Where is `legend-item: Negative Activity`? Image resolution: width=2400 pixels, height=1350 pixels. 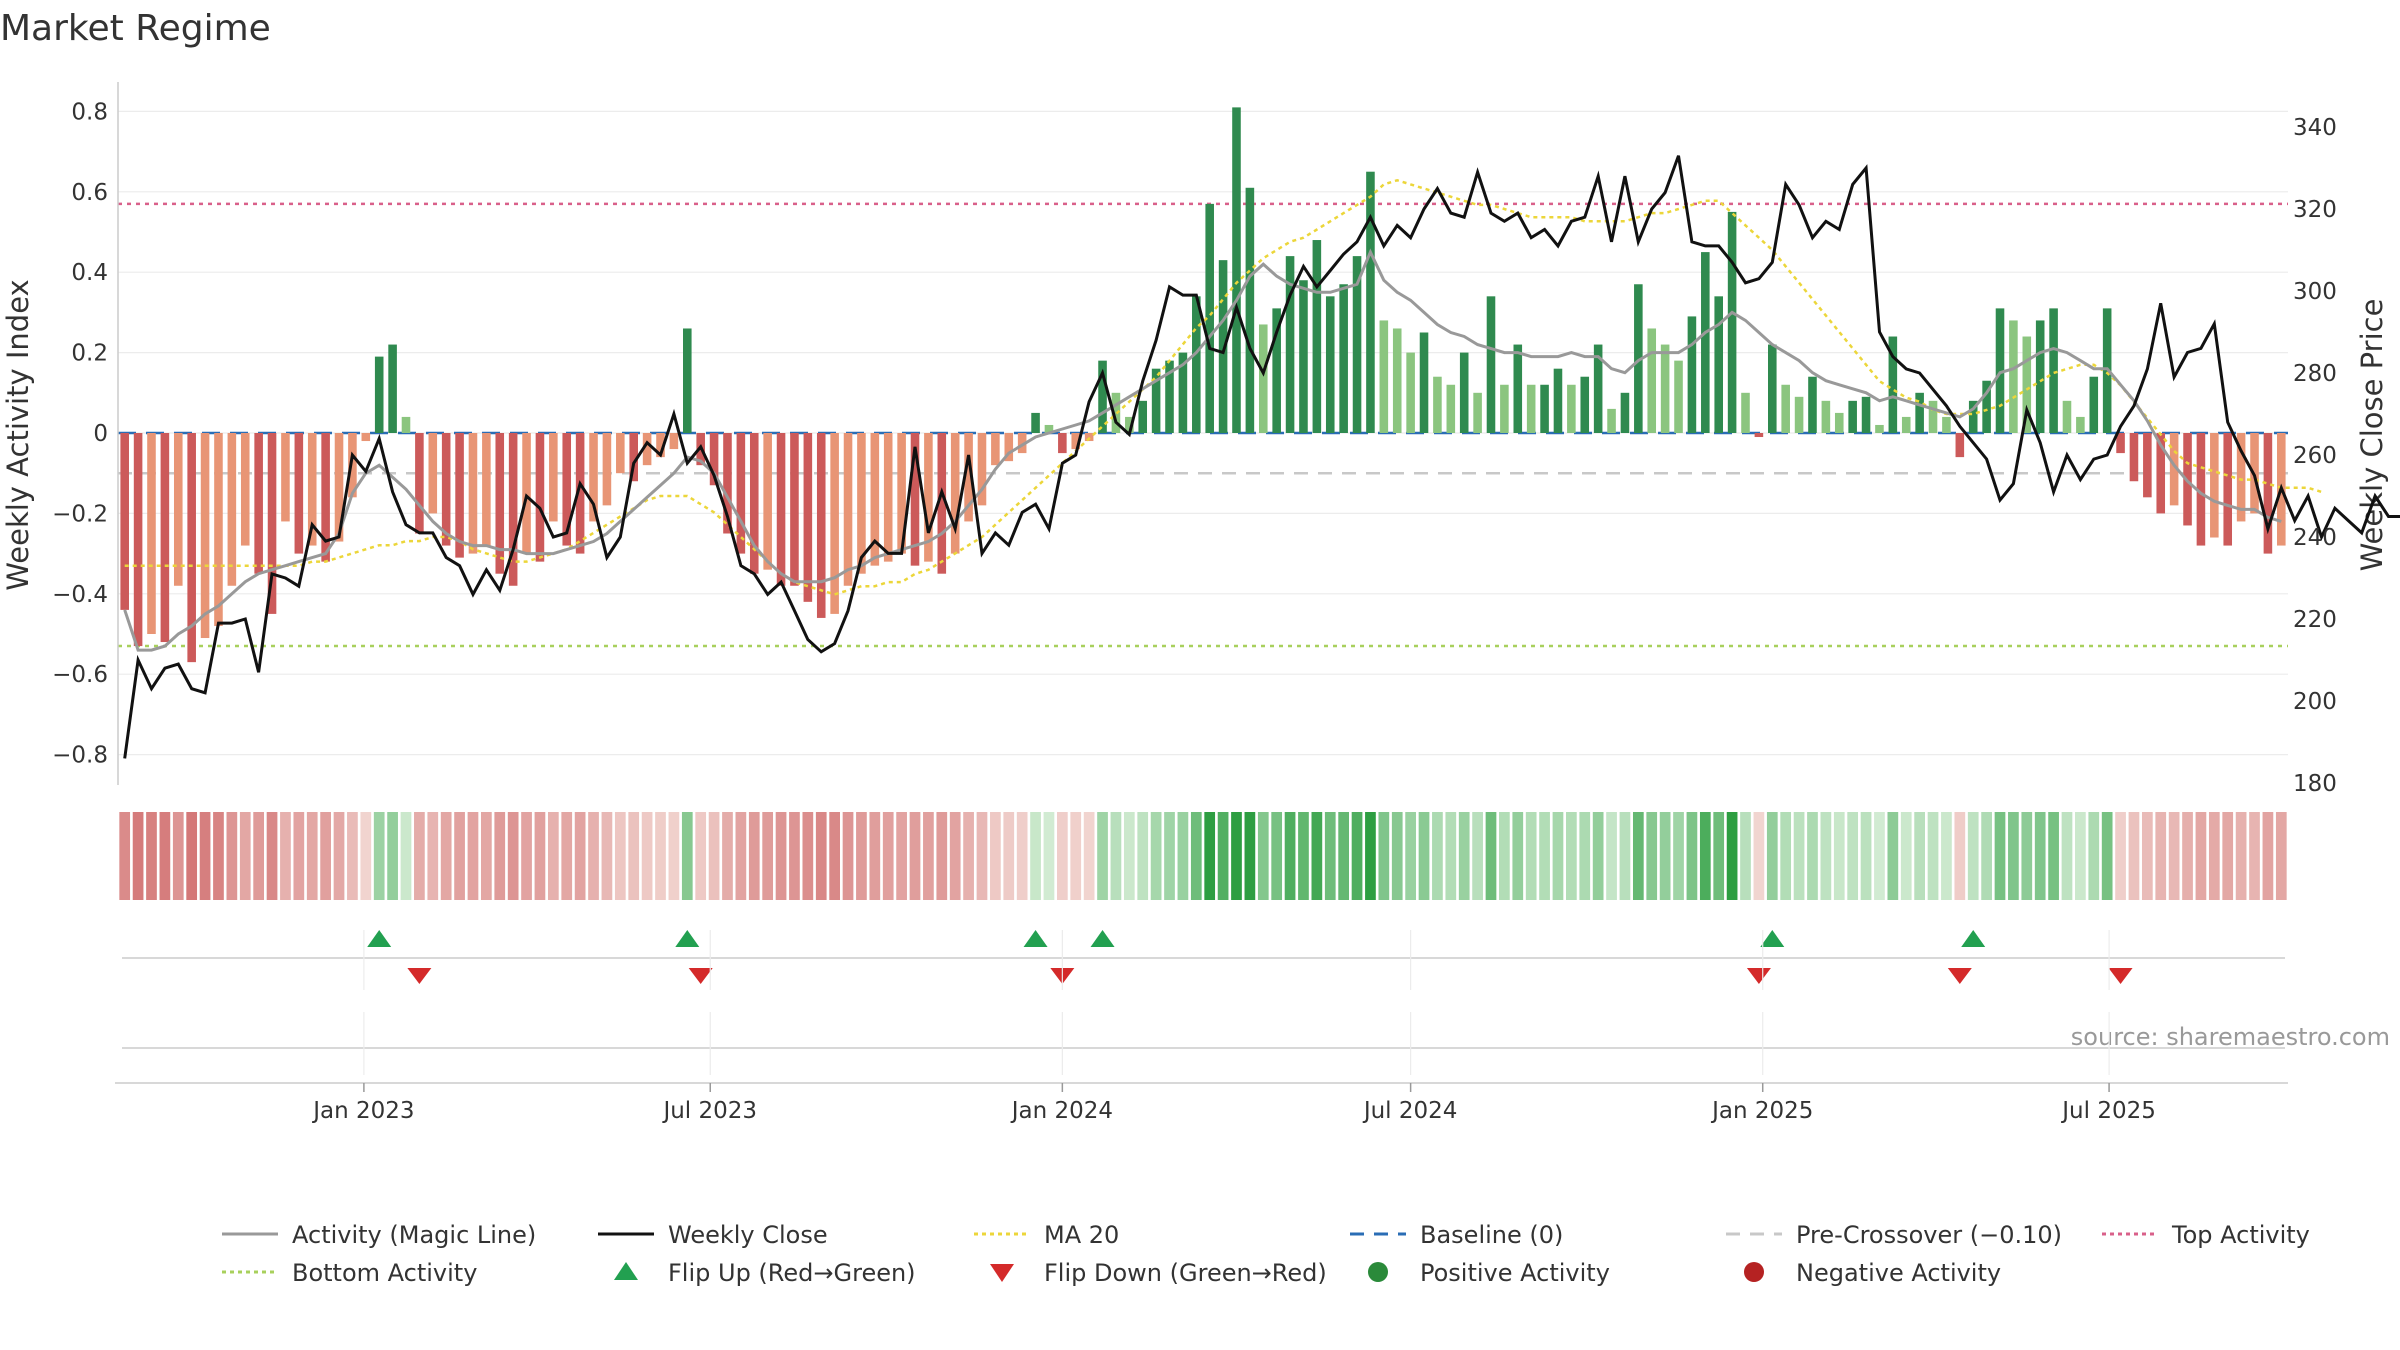 legend-item: Negative Activity is located at coordinates (1872, 1273).